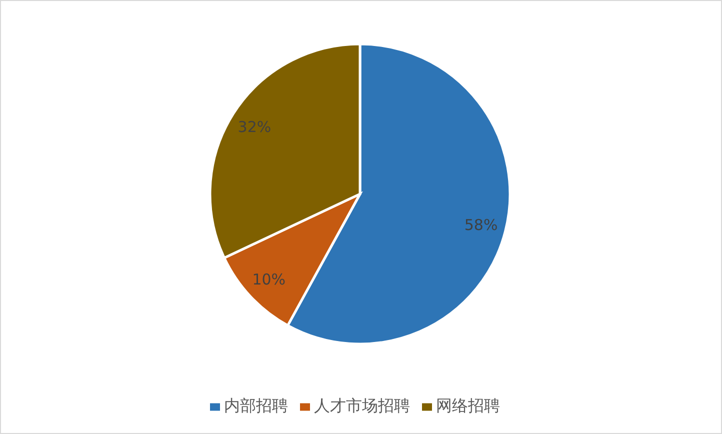  Describe the element at coordinates (362, 405) in the screenshot. I see `legend-label: 人才市场招聘` at that location.